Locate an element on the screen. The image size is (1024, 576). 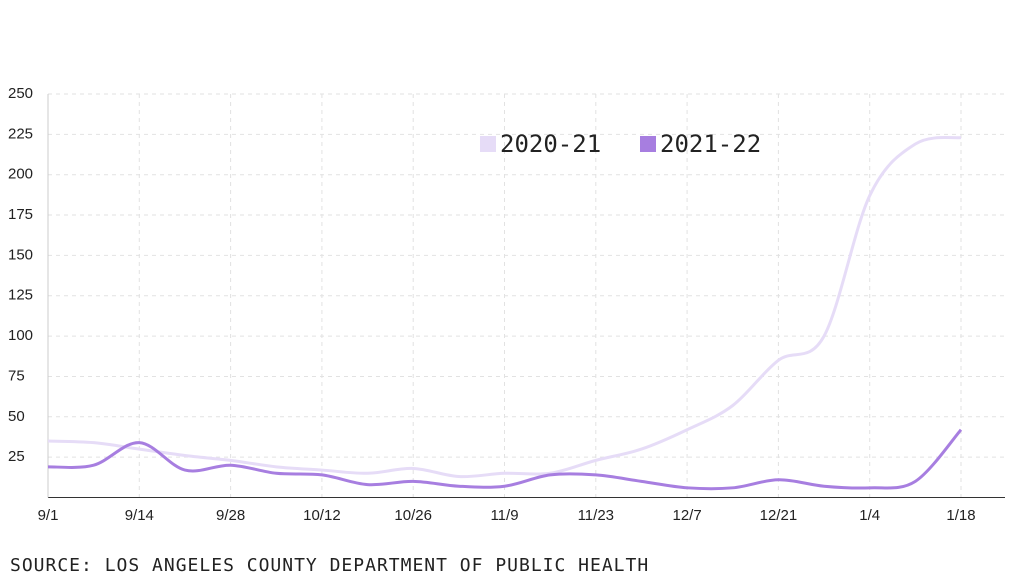
legend-label: 2020-21 is located at coordinates (550, 144).